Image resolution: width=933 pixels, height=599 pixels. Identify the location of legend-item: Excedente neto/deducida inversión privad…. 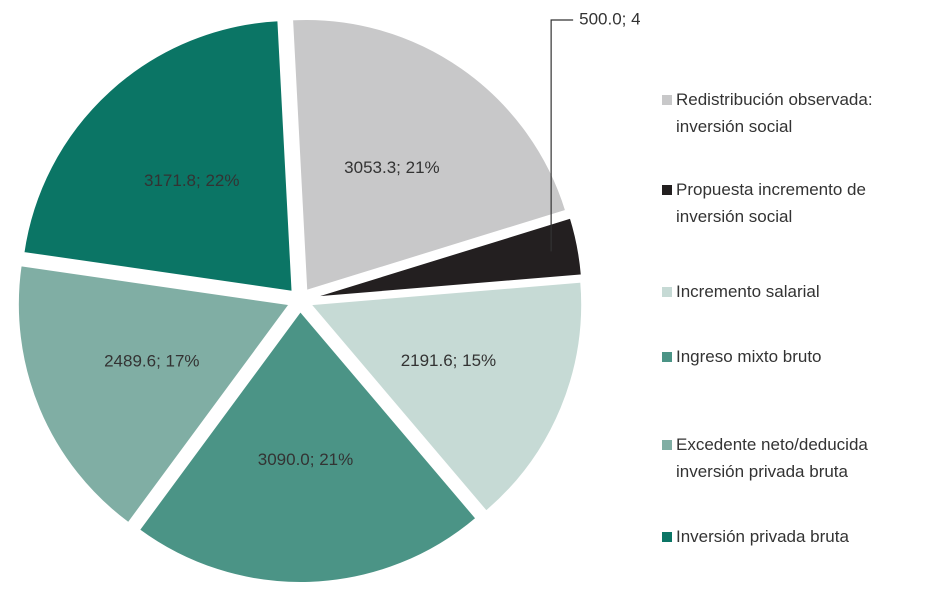
(797, 458).